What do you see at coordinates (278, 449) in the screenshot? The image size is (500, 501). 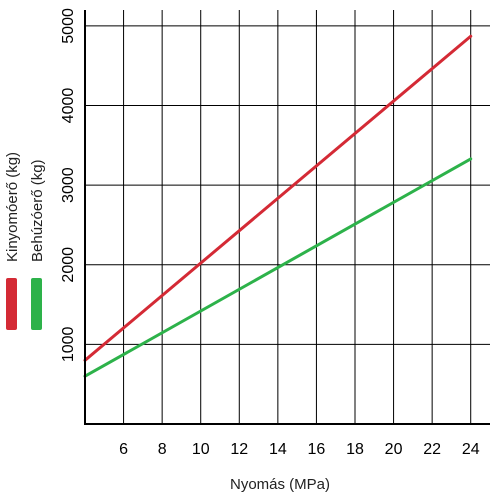 I see `x-tick-label: 14` at bounding box center [278, 449].